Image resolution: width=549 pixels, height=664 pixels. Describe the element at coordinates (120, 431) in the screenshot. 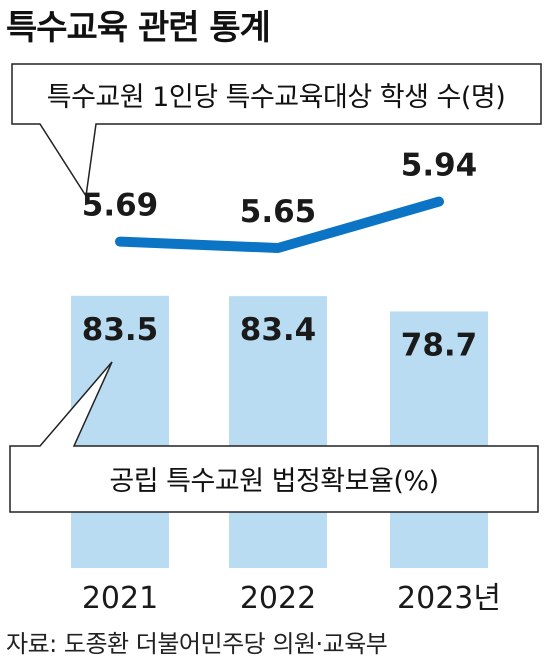

I see `bar-2021` at that location.